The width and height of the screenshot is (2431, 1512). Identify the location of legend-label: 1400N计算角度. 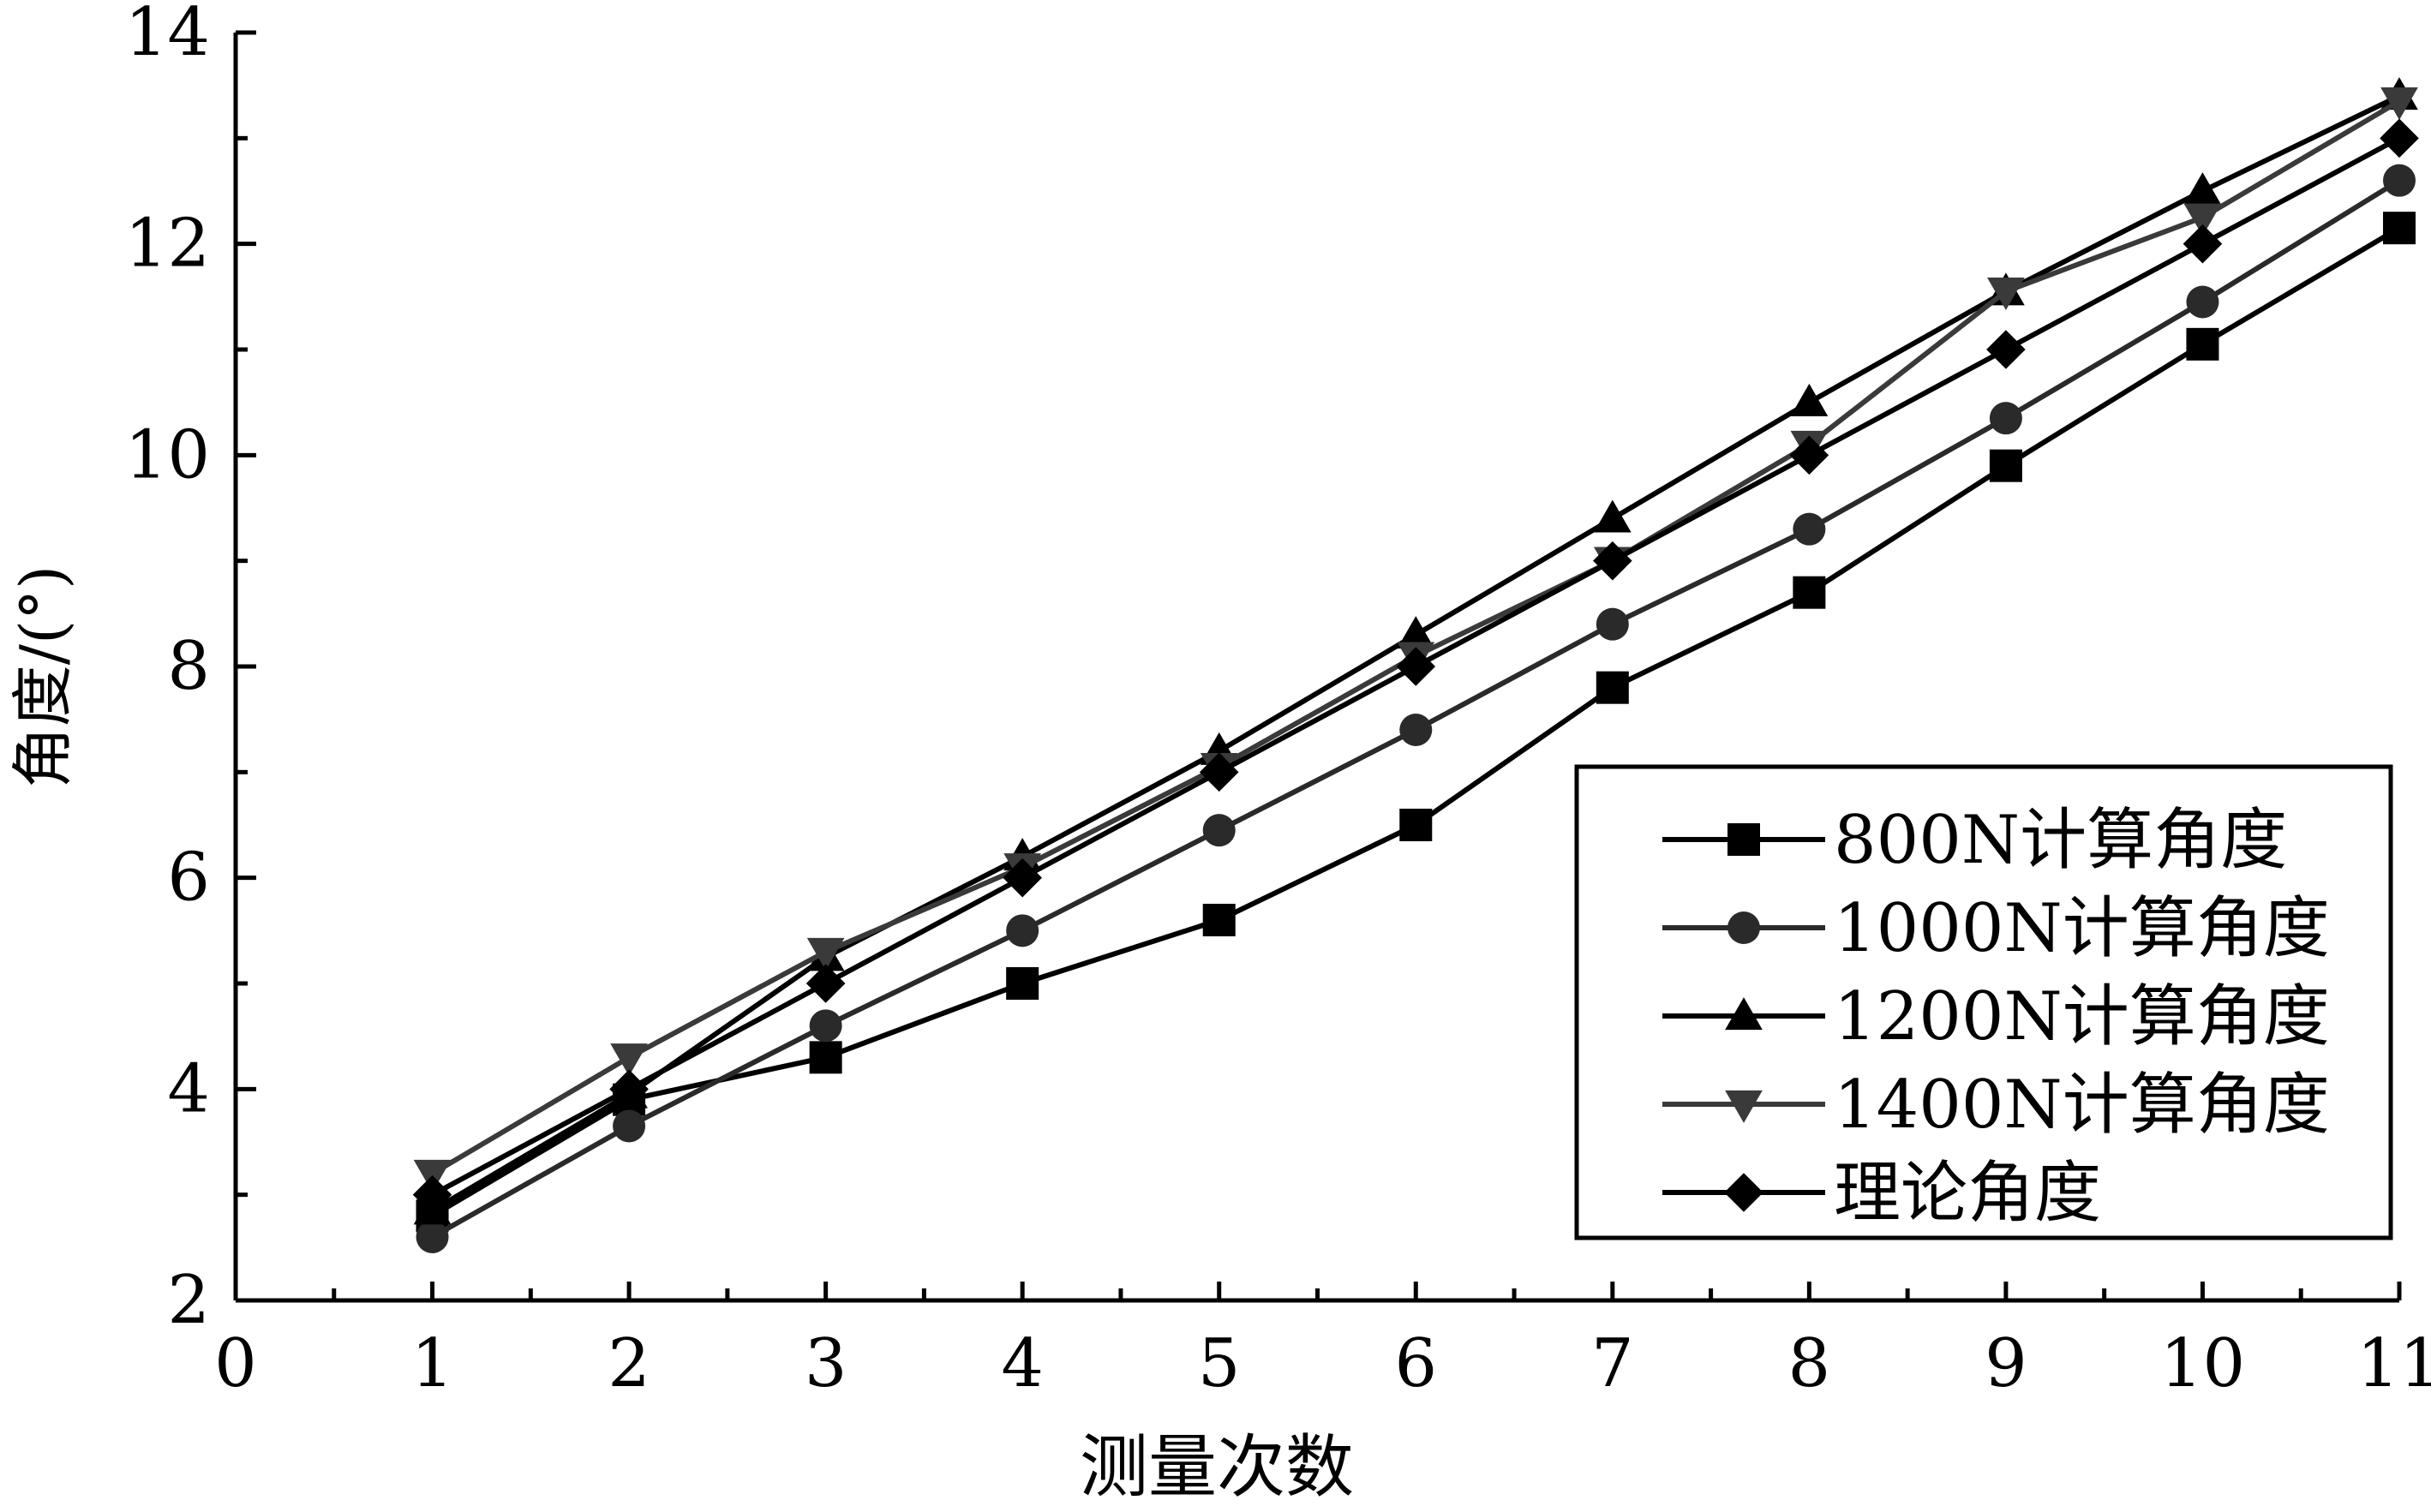
(2082, 1105).